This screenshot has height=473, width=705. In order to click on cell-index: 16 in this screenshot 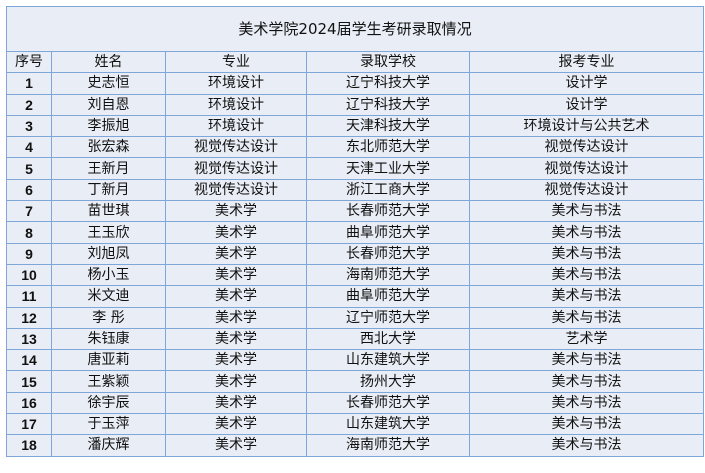, I will do `click(29, 403)`.